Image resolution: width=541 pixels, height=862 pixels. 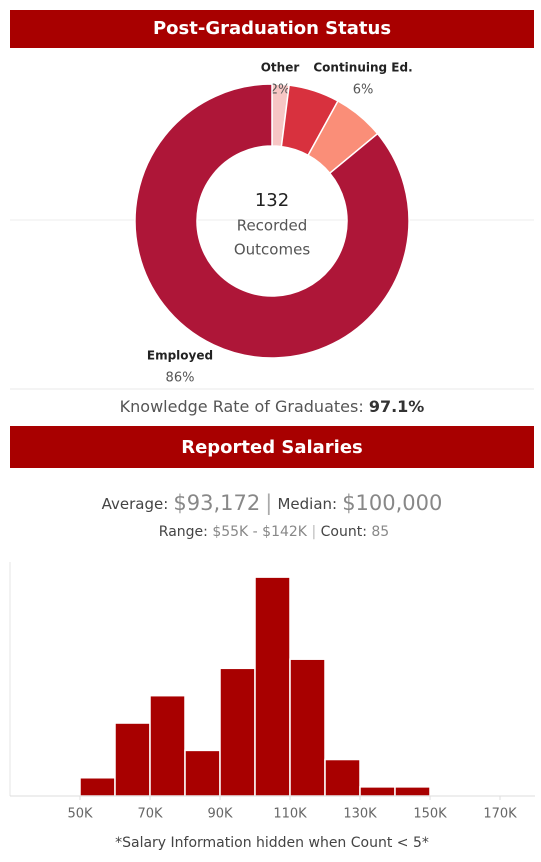 What do you see at coordinates (180, 378) in the screenshot?
I see `slice-value: 86%` at bounding box center [180, 378].